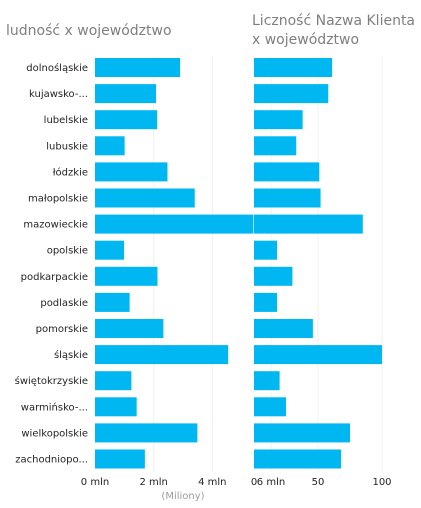 The width and height of the screenshot is (421, 508). I want to click on category-label-0: dolnośląskie, so click(57, 68).